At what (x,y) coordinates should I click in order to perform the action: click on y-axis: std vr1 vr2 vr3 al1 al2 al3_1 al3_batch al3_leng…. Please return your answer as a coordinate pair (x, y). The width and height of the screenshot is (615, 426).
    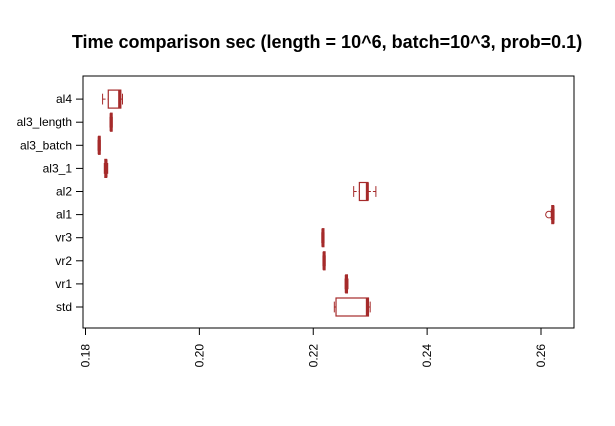
    Looking at the image, I should click on (50, 203).